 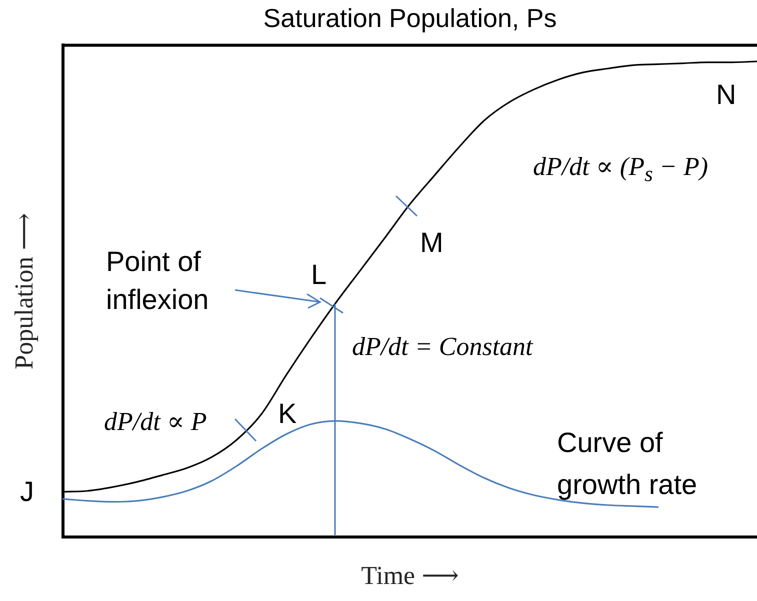 I want to click on annotation: M, so click(x=432, y=243).